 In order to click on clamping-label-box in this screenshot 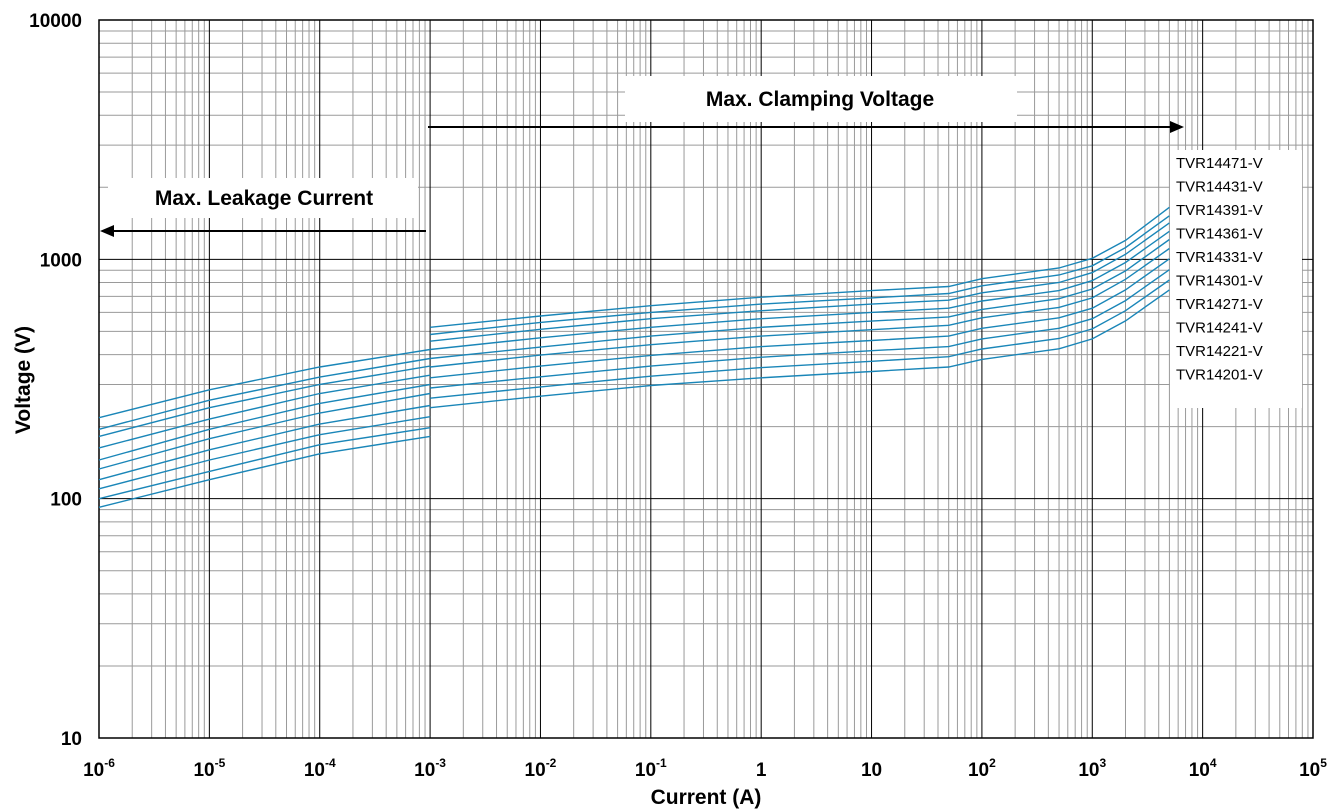, I will do `click(821, 99)`.